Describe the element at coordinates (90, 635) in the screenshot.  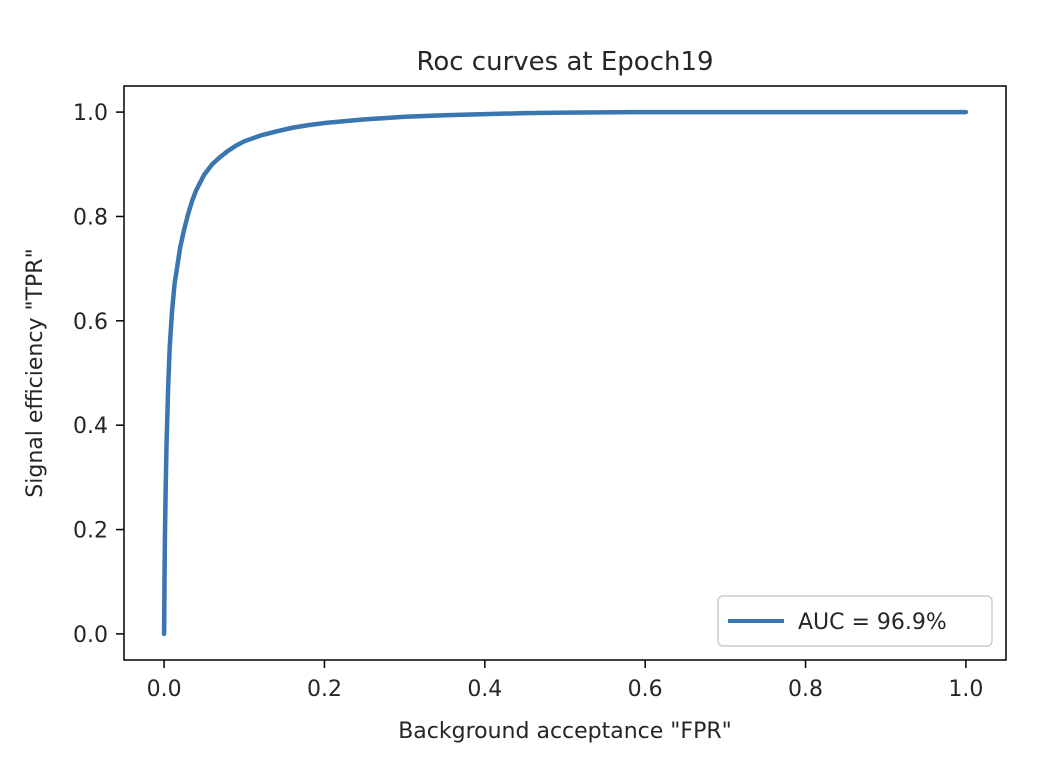
I see `y-tick-label: 0.0` at that location.